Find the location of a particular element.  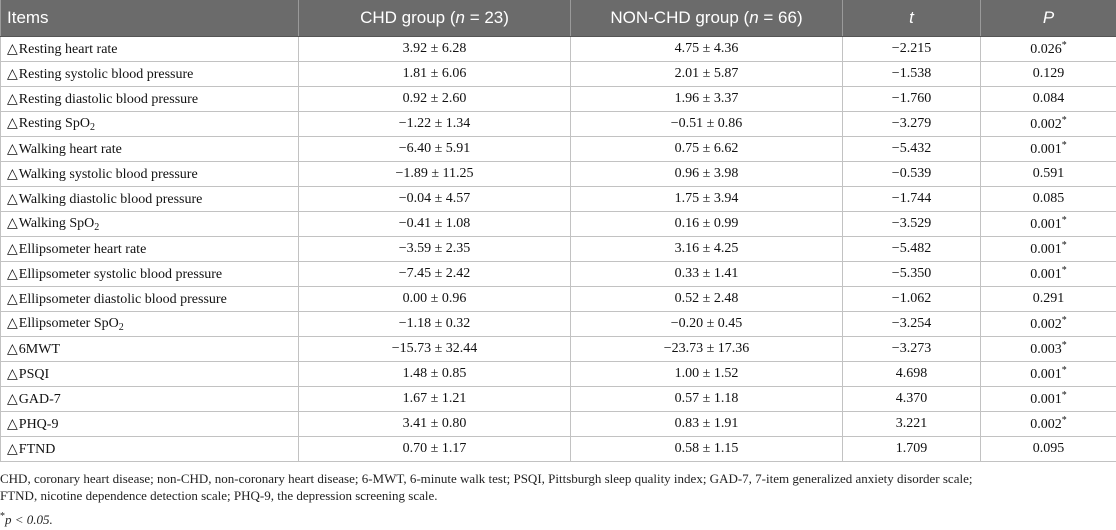

cell-item: △Resting diastolic blood pressure is located at coordinates (149, 99).